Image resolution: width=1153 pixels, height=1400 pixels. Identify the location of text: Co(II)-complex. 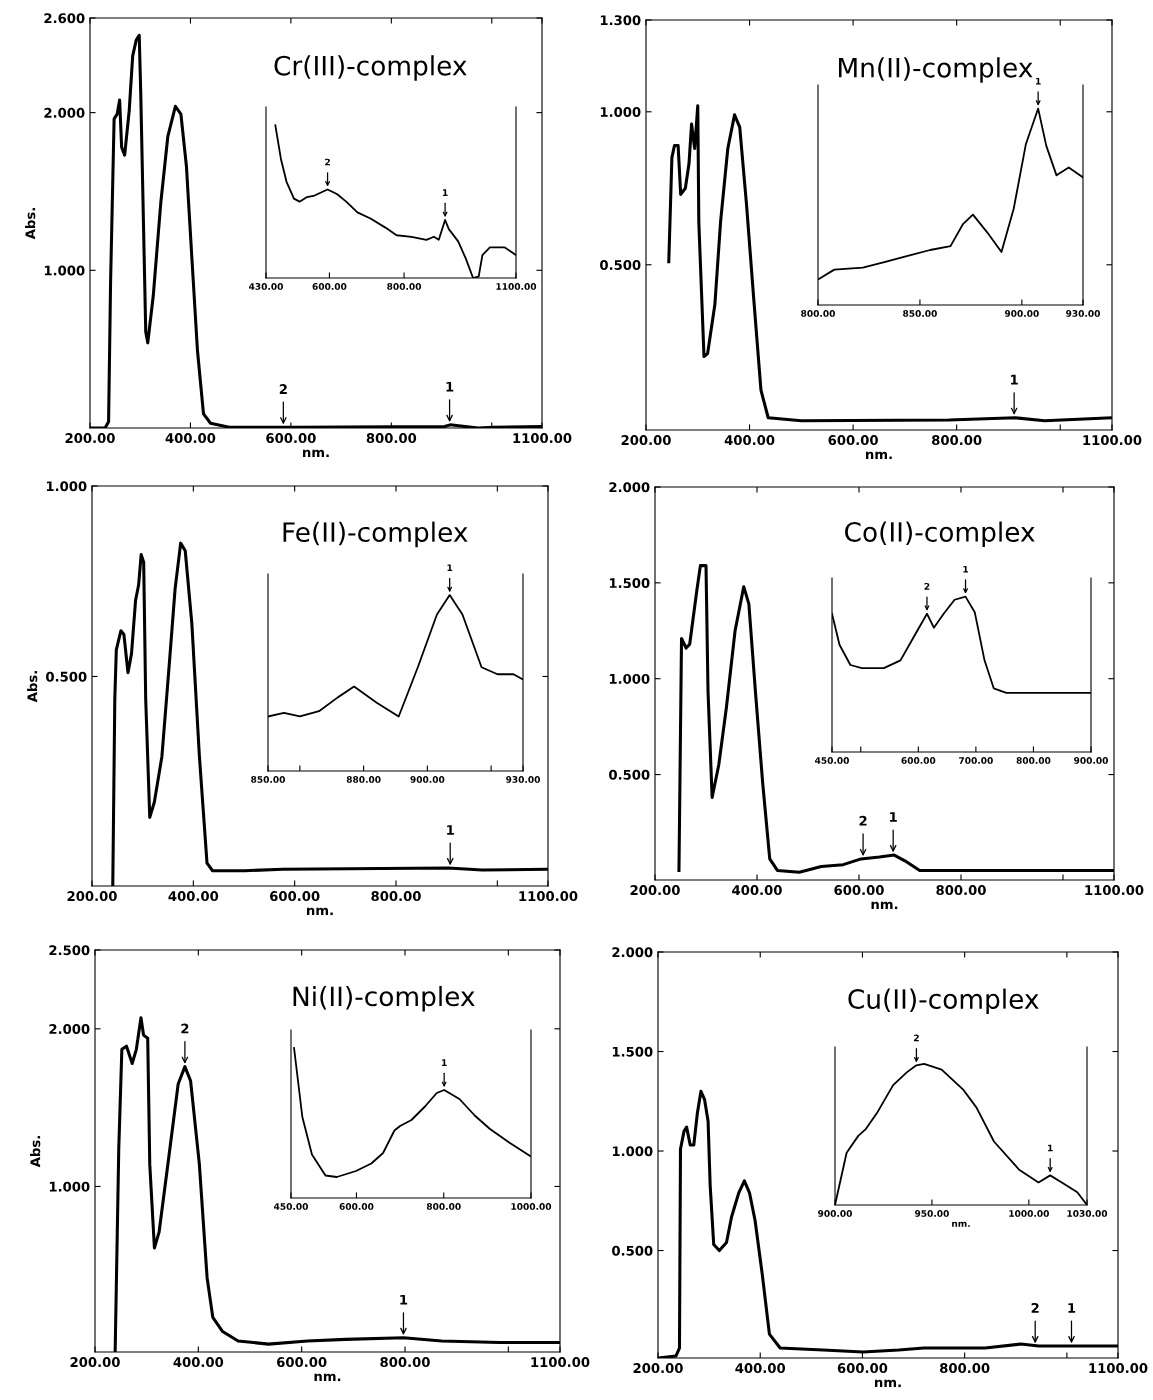
(940, 534).